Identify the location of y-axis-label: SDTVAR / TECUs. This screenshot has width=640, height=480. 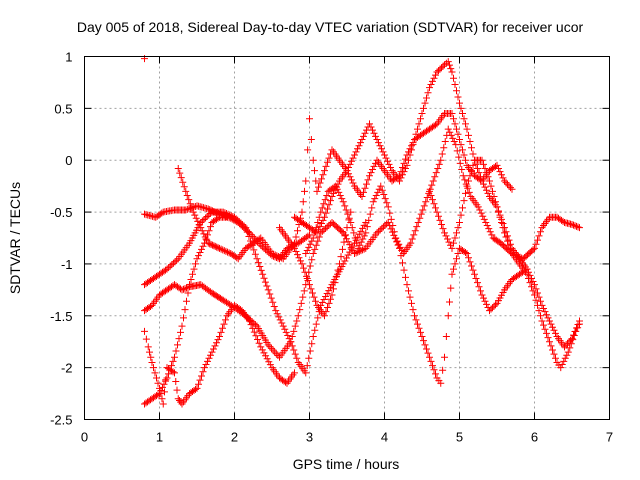
(15, 238).